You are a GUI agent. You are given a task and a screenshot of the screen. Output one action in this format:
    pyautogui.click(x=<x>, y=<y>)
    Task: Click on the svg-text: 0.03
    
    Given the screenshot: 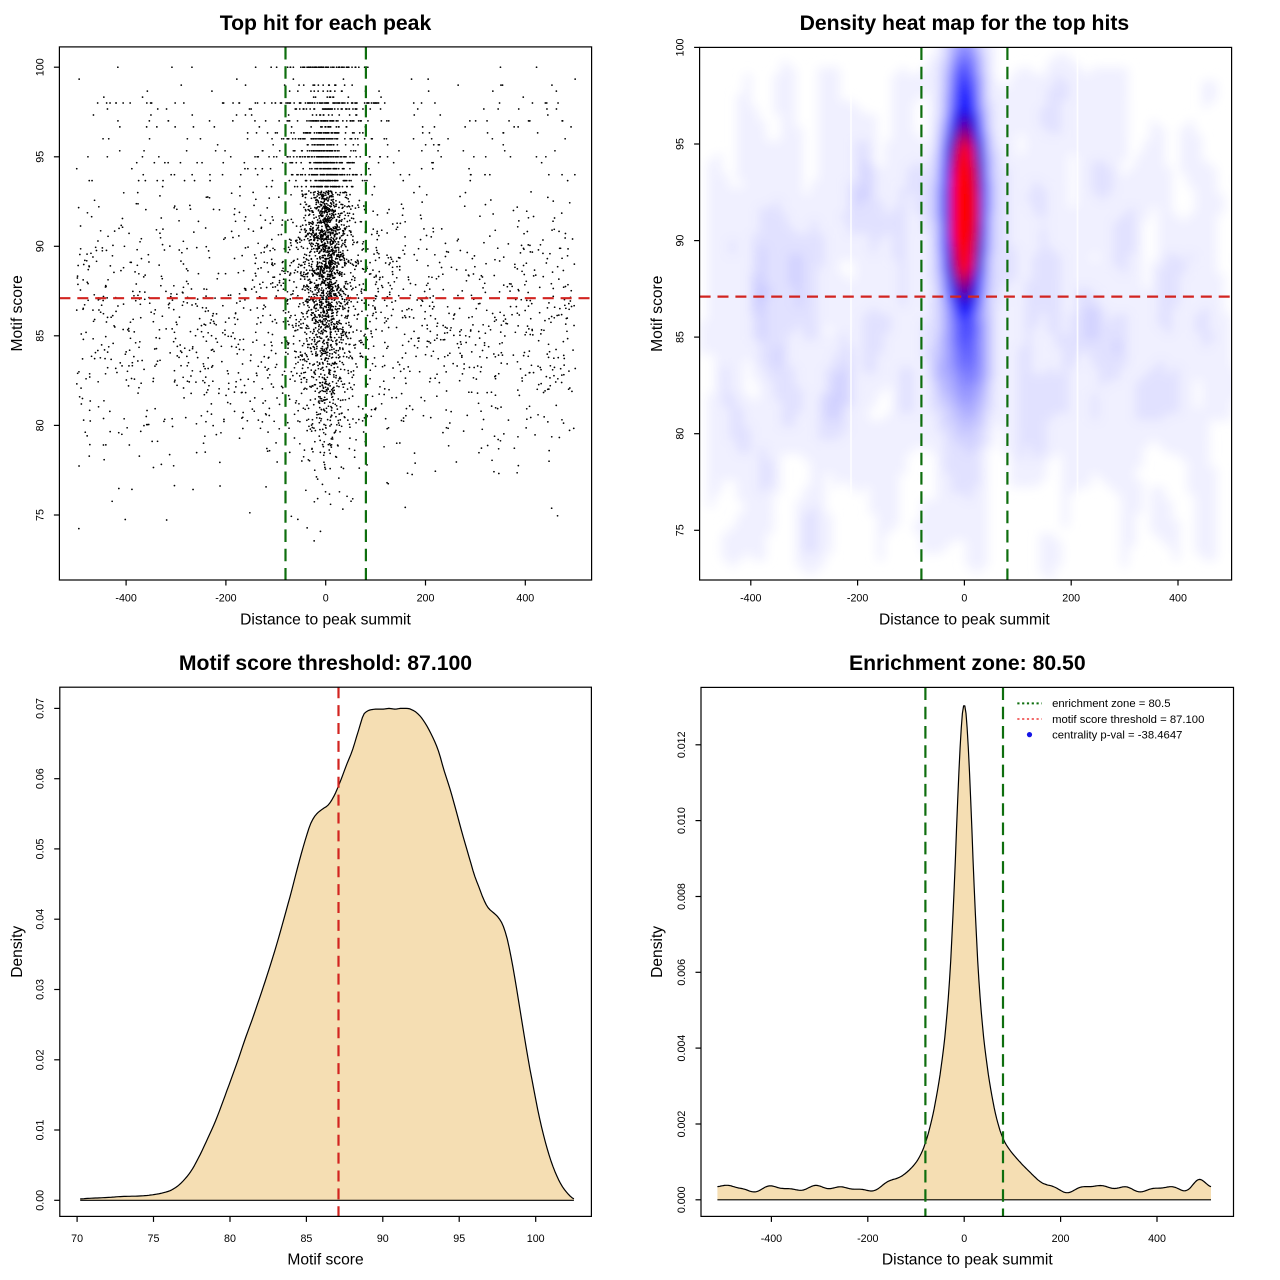 What is the action you would take?
    pyautogui.click(x=41, y=989)
    